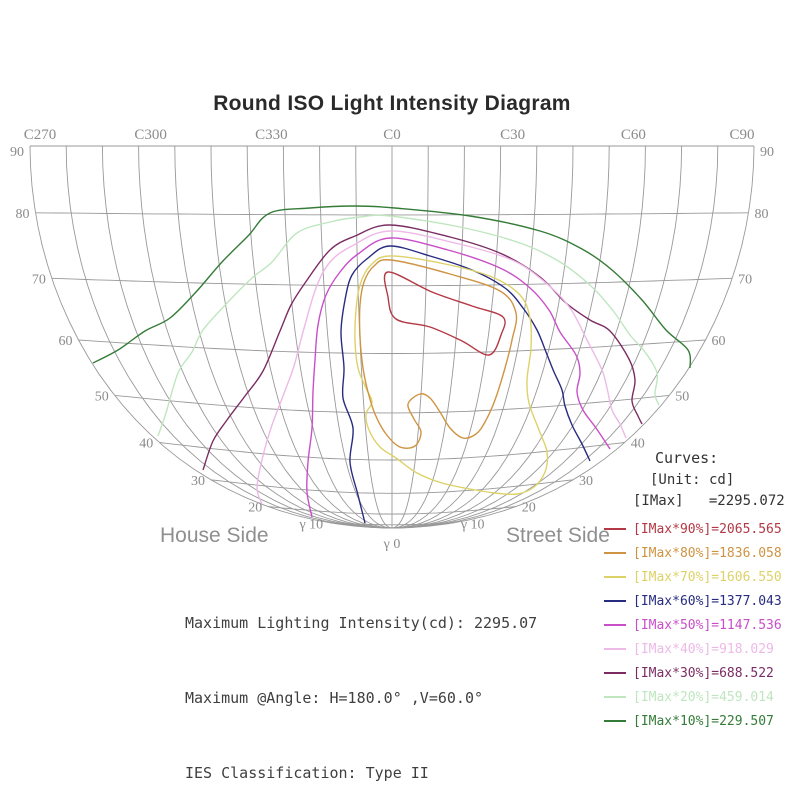 This screenshot has height=800, width=800. What do you see at coordinates (17, 152) in the screenshot?
I see `gamma-label-left: 90` at bounding box center [17, 152].